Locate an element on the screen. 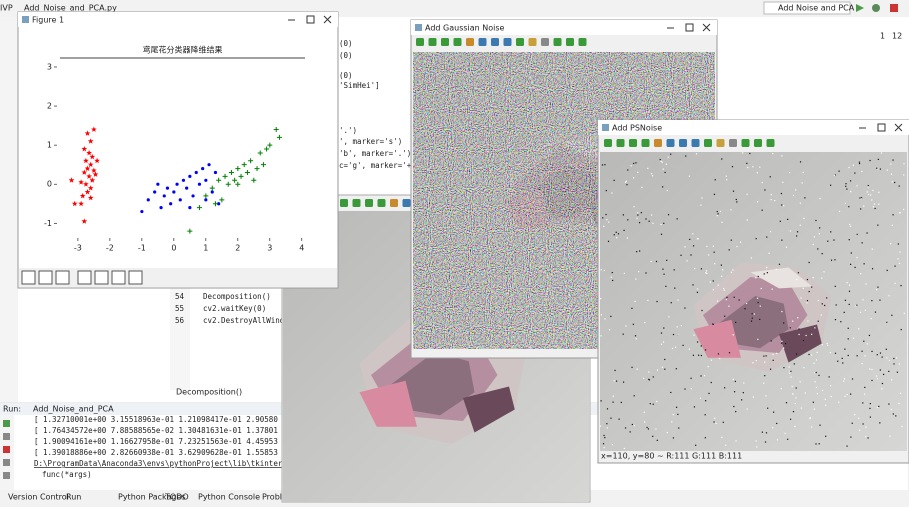 The image size is (909, 507). forward-button is located at coordinates (62, 277).